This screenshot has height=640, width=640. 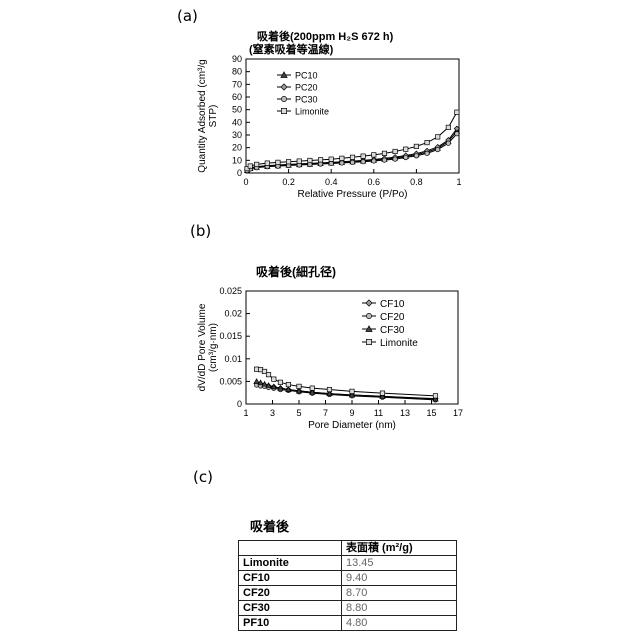 What do you see at coordinates (230, 381) in the screenshot?
I see `y-tick-label: 0.005` at bounding box center [230, 381].